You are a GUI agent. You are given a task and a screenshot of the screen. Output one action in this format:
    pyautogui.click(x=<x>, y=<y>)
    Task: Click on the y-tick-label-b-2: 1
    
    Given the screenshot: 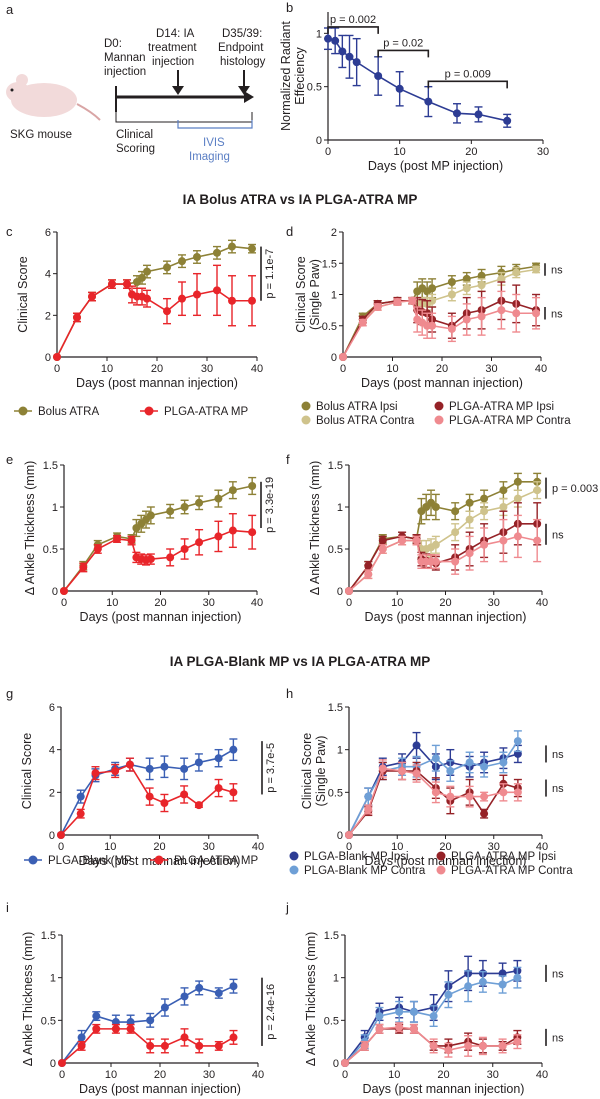 What is the action you would take?
    pyautogui.click(x=319, y=34)
    